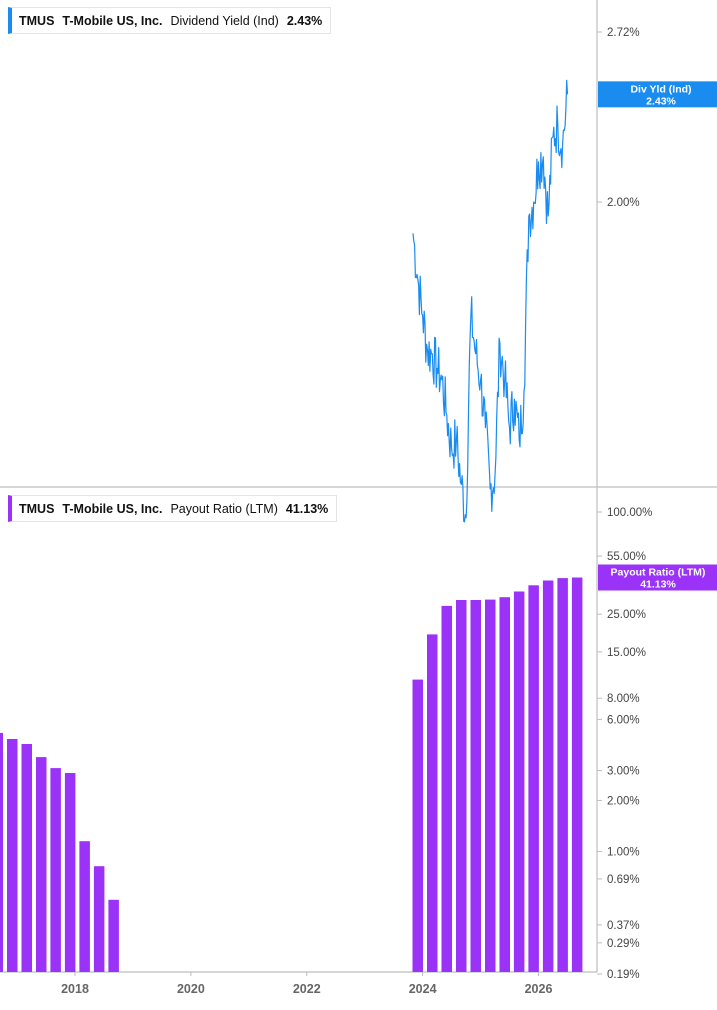 The width and height of the screenshot is (717, 1010). Describe the element at coordinates (307, 989) in the screenshot. I see `x-tick-label: 2022` at that location.